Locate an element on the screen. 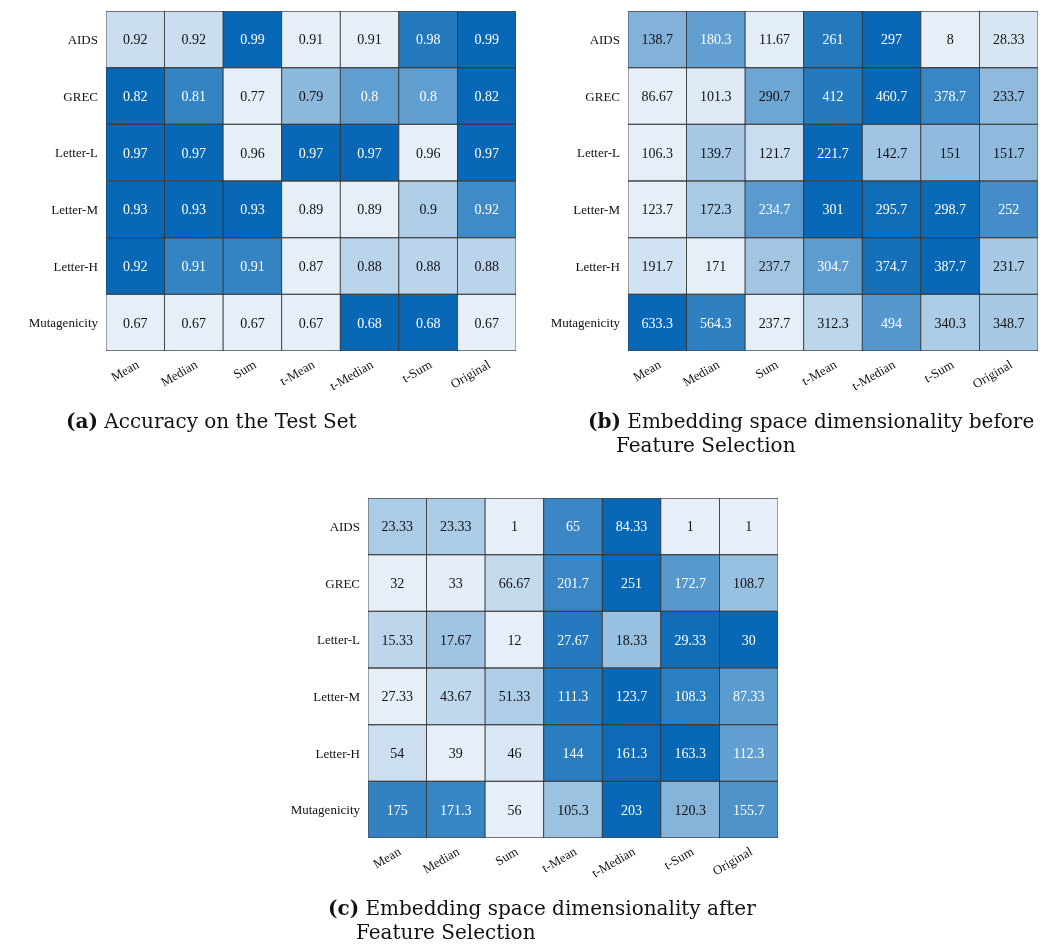 The height and width of the screenshot is (947, 1056). data-label: 161.3 is located at coordinates (631, 753).